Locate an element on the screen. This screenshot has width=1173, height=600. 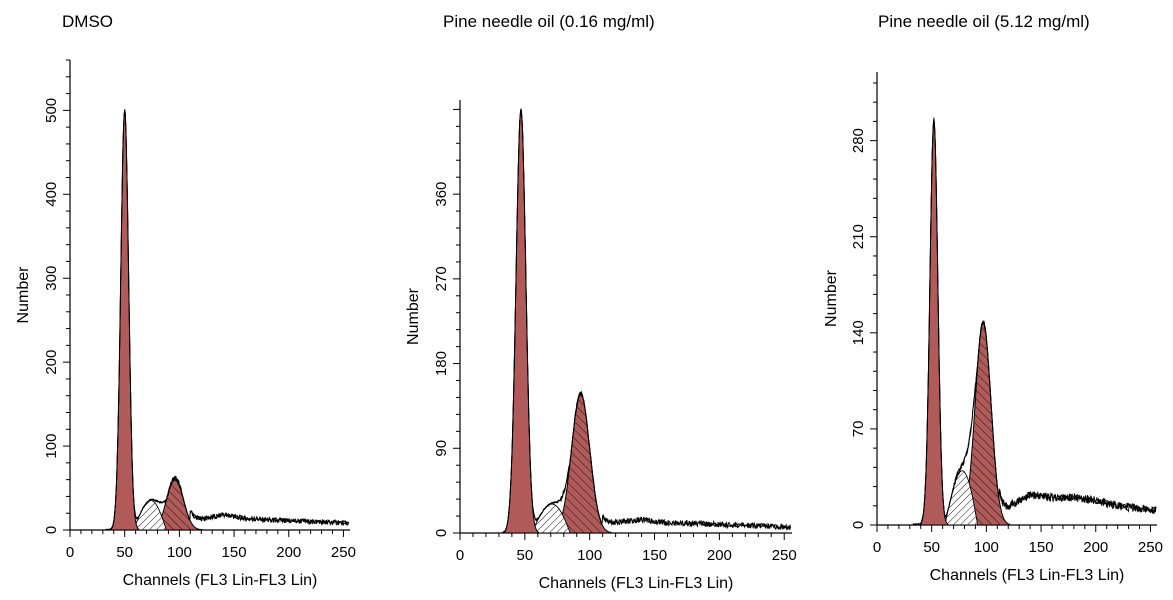
y-tick-label: 300 is located at coordinates (51, 278).